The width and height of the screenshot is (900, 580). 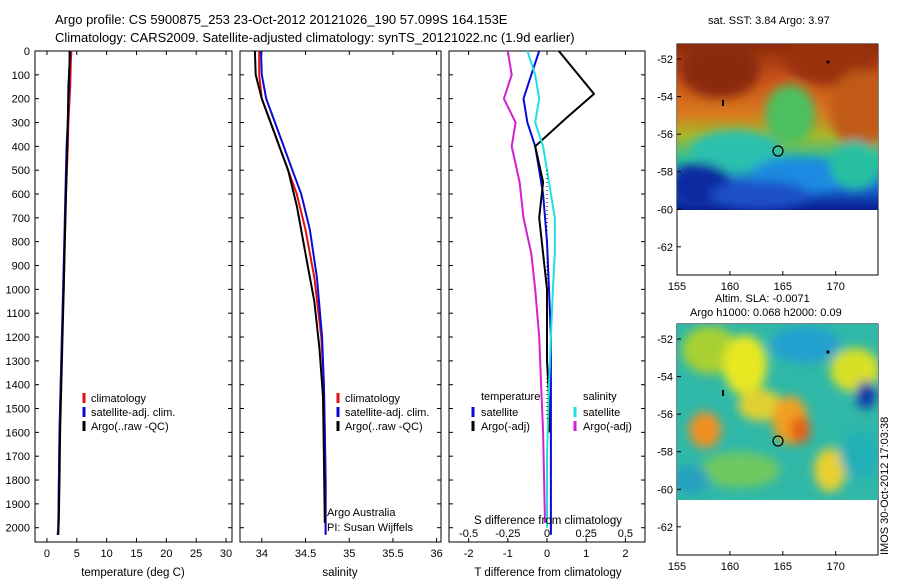 I want to click on sla-map-subtitle: Argo h1000: 0.068 h2000: 0.09, so click(x=766, y=313).